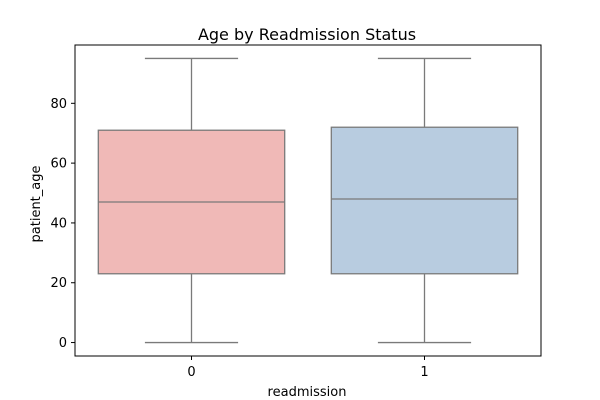 Image resolution: width=600 pixels, height=400 pixels. What do you see at coordinates (58, 283) in the screenshot?
I see `y-tick-label-20: 20` at bounding box center [58, 283].